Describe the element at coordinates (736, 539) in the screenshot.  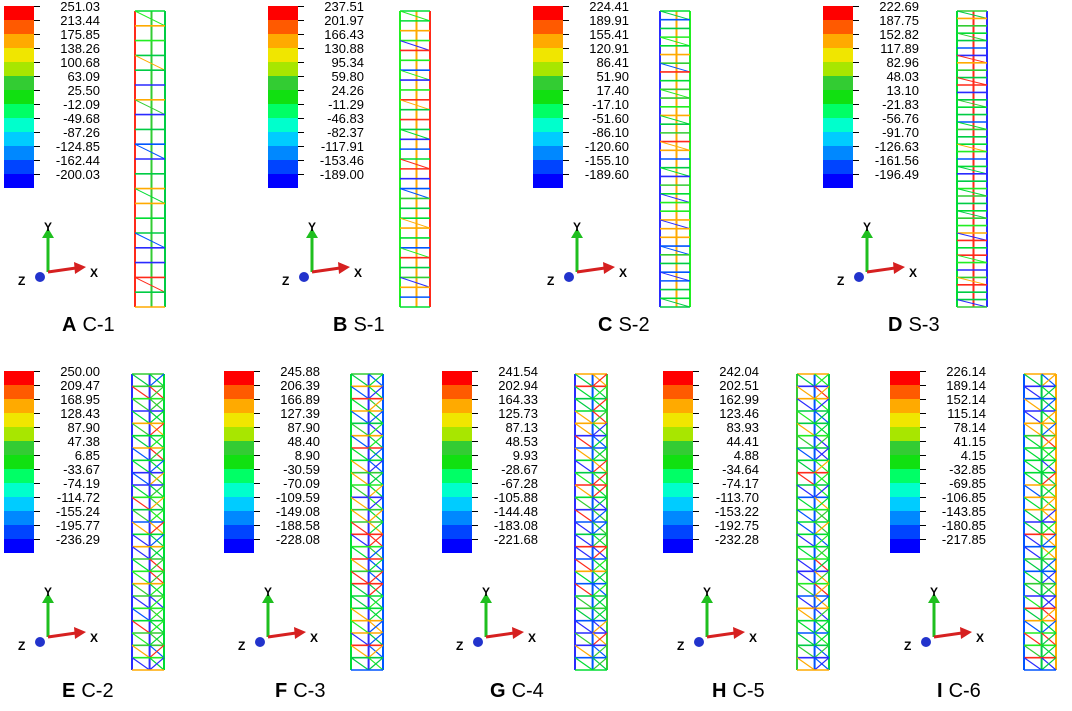
I see `legend-value: -232.28` at that location.